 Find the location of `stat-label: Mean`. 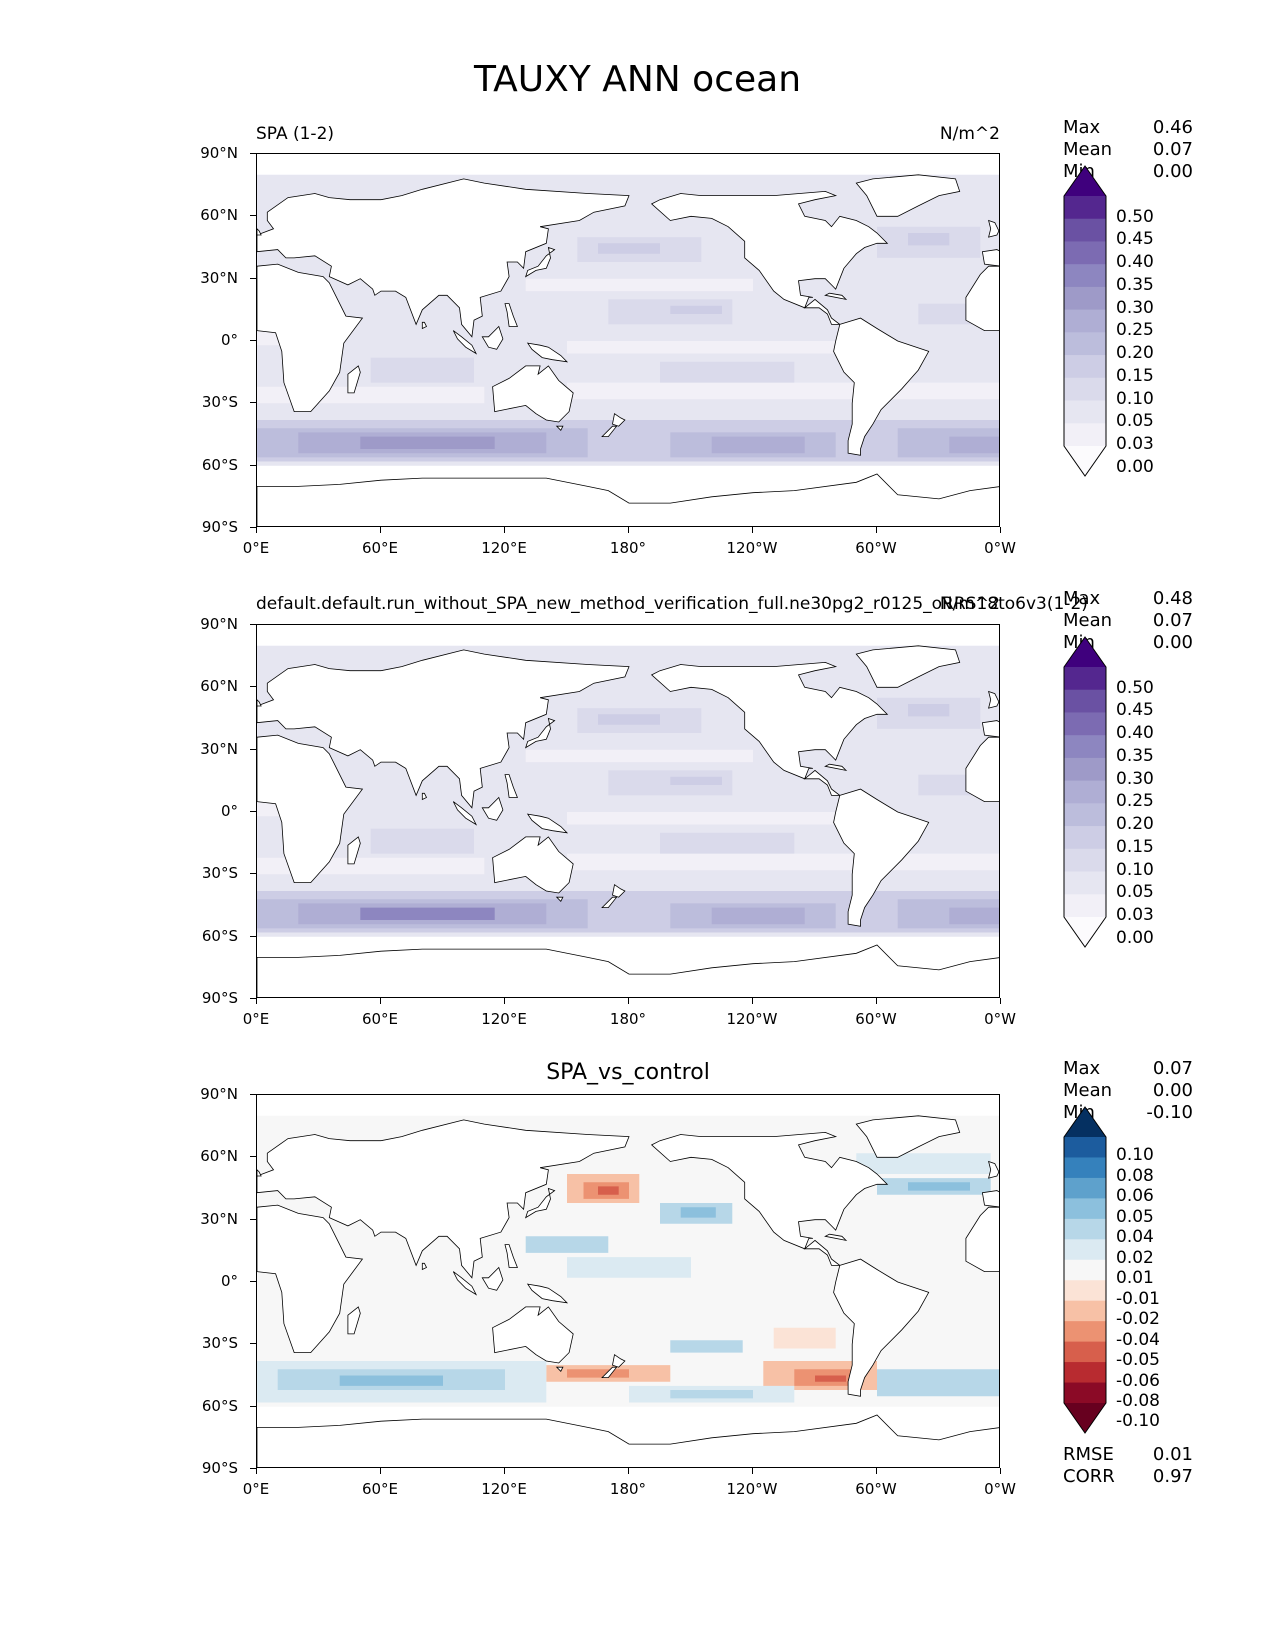

stat-label: Mean is located at coordinates (1088, 620).